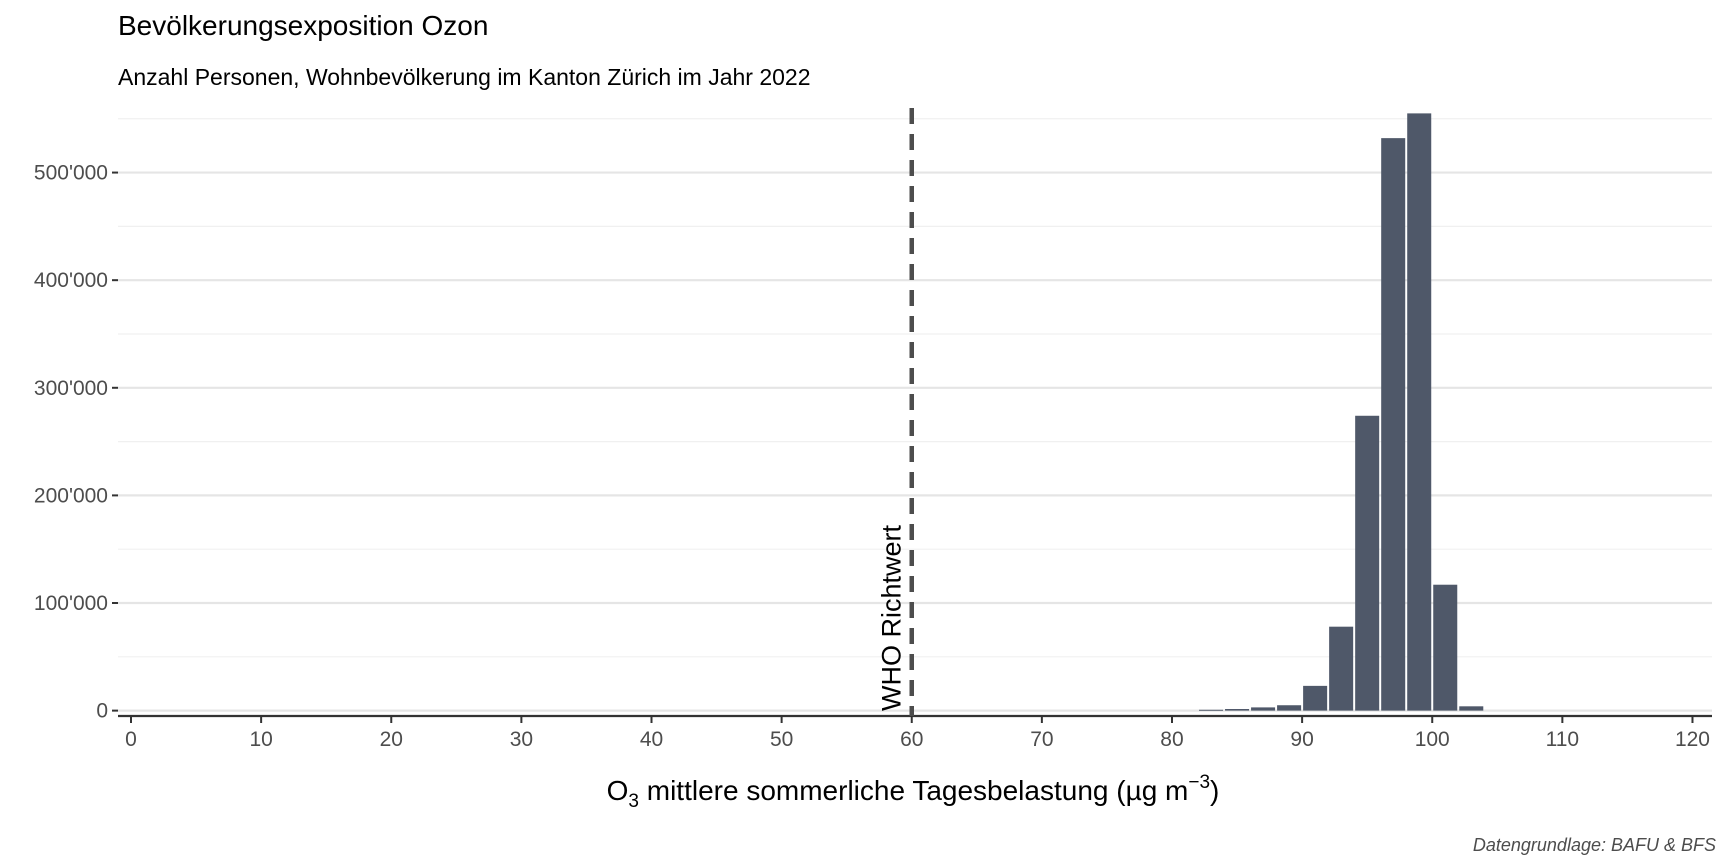  I want to click on y-tick-label: 500'000, so click(71, 173).